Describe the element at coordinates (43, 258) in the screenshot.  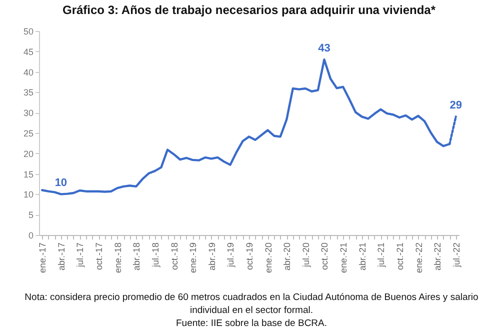
I see `x-tick-label: ene.-17` at that location.